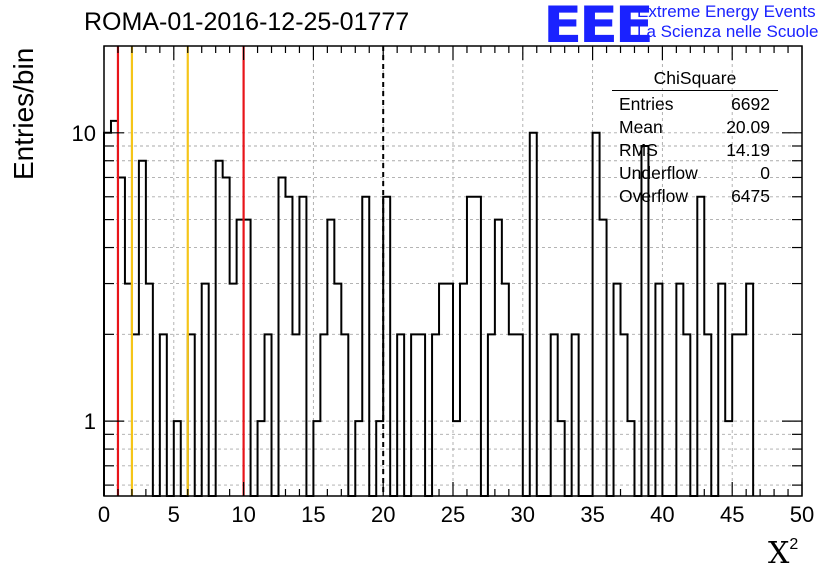  I want to click on stats-value: 6692, so click(750, 104).